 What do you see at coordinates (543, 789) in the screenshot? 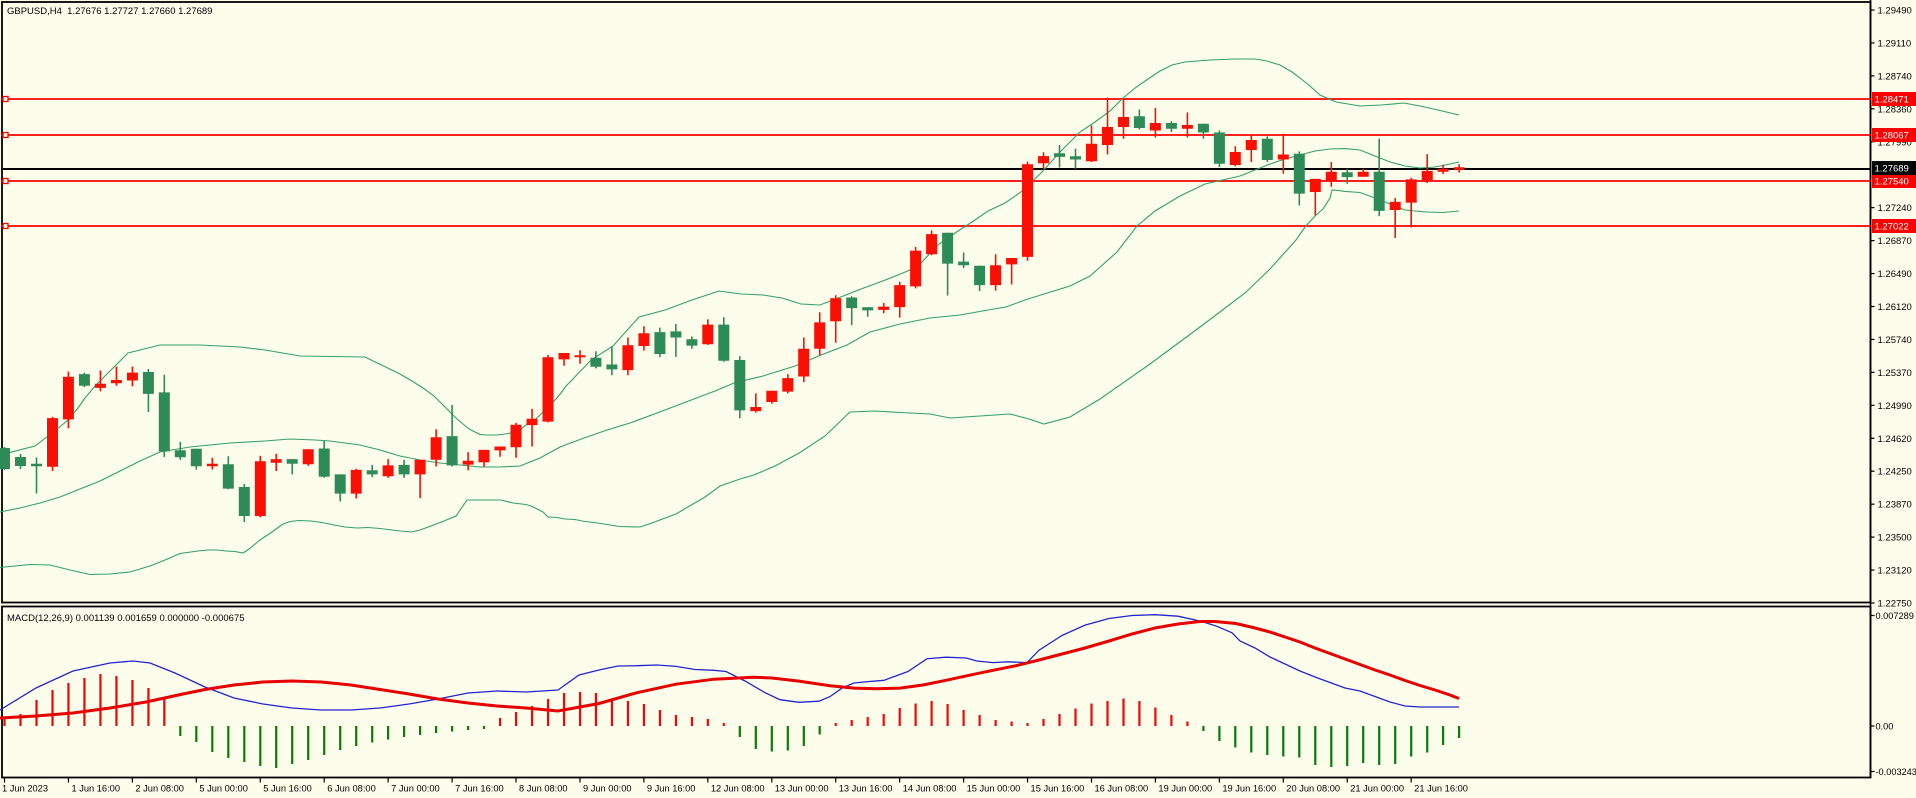
I see `svg-text: 8 Jun 08:00` at bounding box center [543, 789].